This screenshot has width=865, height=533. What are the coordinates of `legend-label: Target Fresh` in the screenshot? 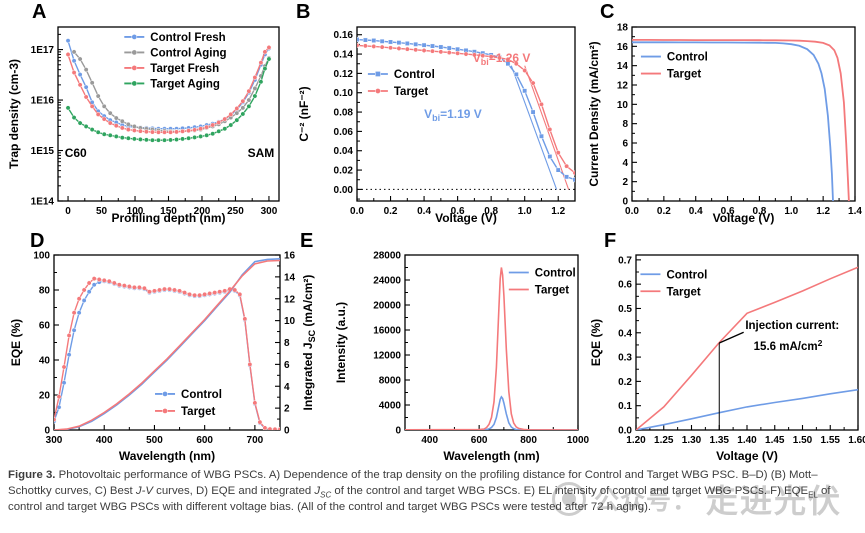 It's located at (184, 69).